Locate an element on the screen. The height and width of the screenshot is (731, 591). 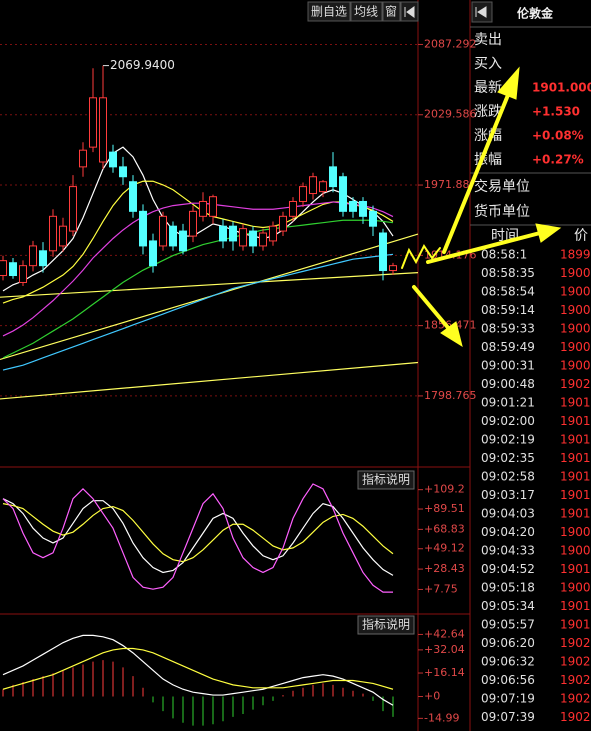
tick-price: 1899. is located at coordinates (575, 255).